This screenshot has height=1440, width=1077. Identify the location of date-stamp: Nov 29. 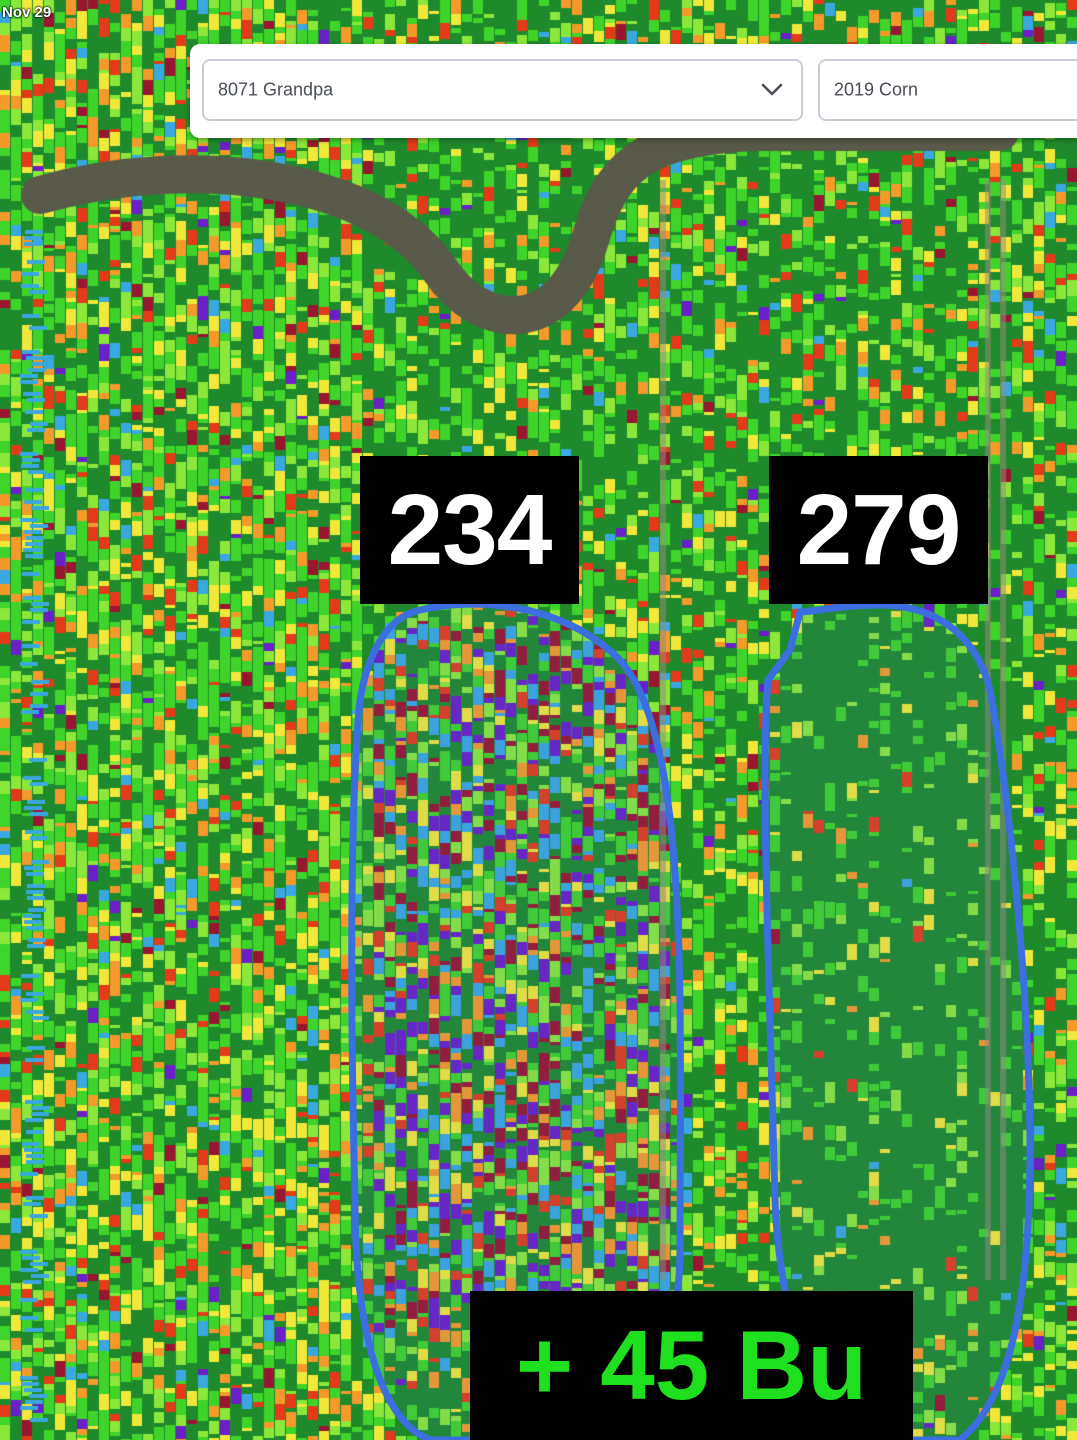
(27, 12).